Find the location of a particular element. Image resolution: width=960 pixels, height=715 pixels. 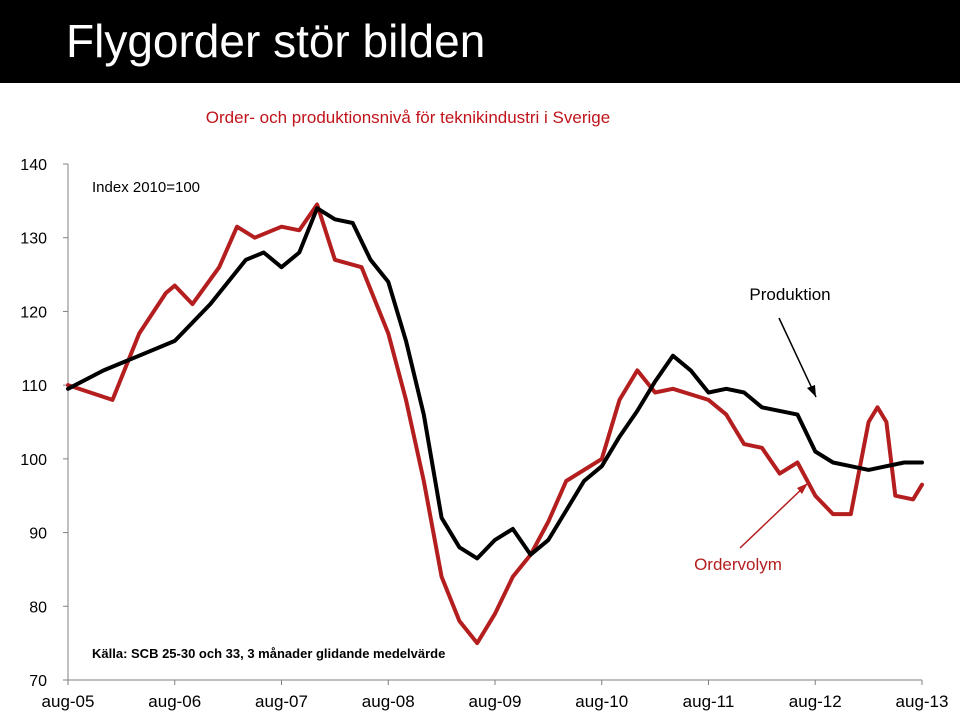

series-label-produktion: Produktion is located at coordinates (789, 294).